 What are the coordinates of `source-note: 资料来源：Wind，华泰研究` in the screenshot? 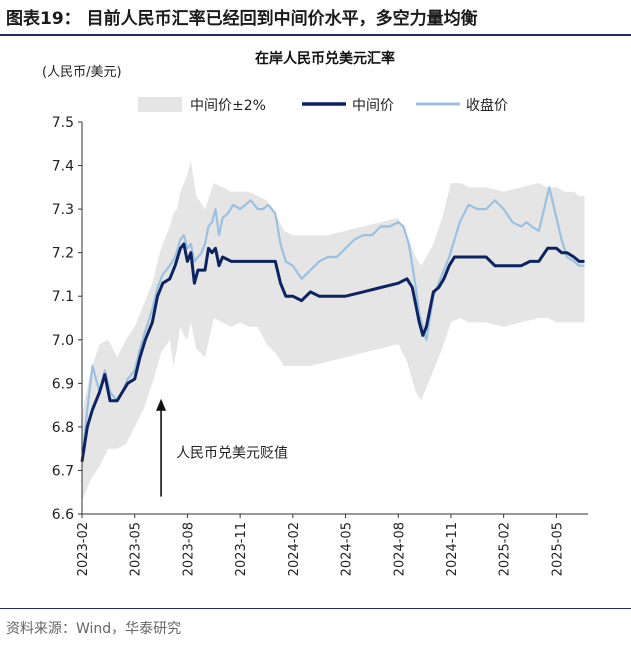 It's located at (94, 629).